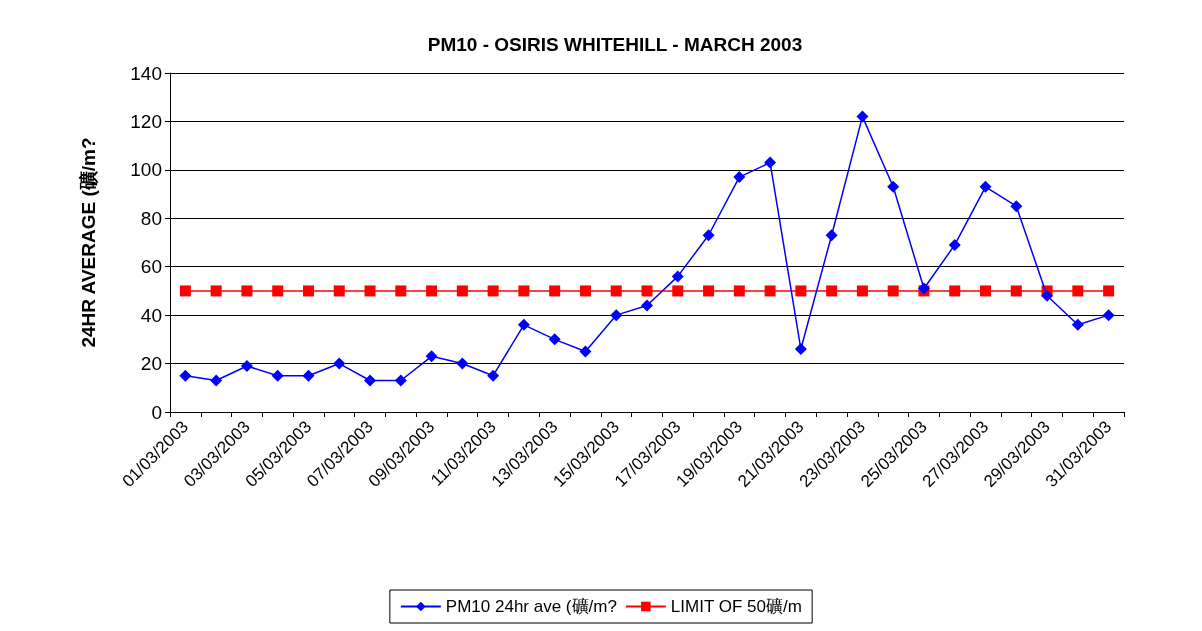  What do you see at coordinates (146, 121) in the screenshot?
I see `y-tick-label: 120` at bounding box center [146, 121].